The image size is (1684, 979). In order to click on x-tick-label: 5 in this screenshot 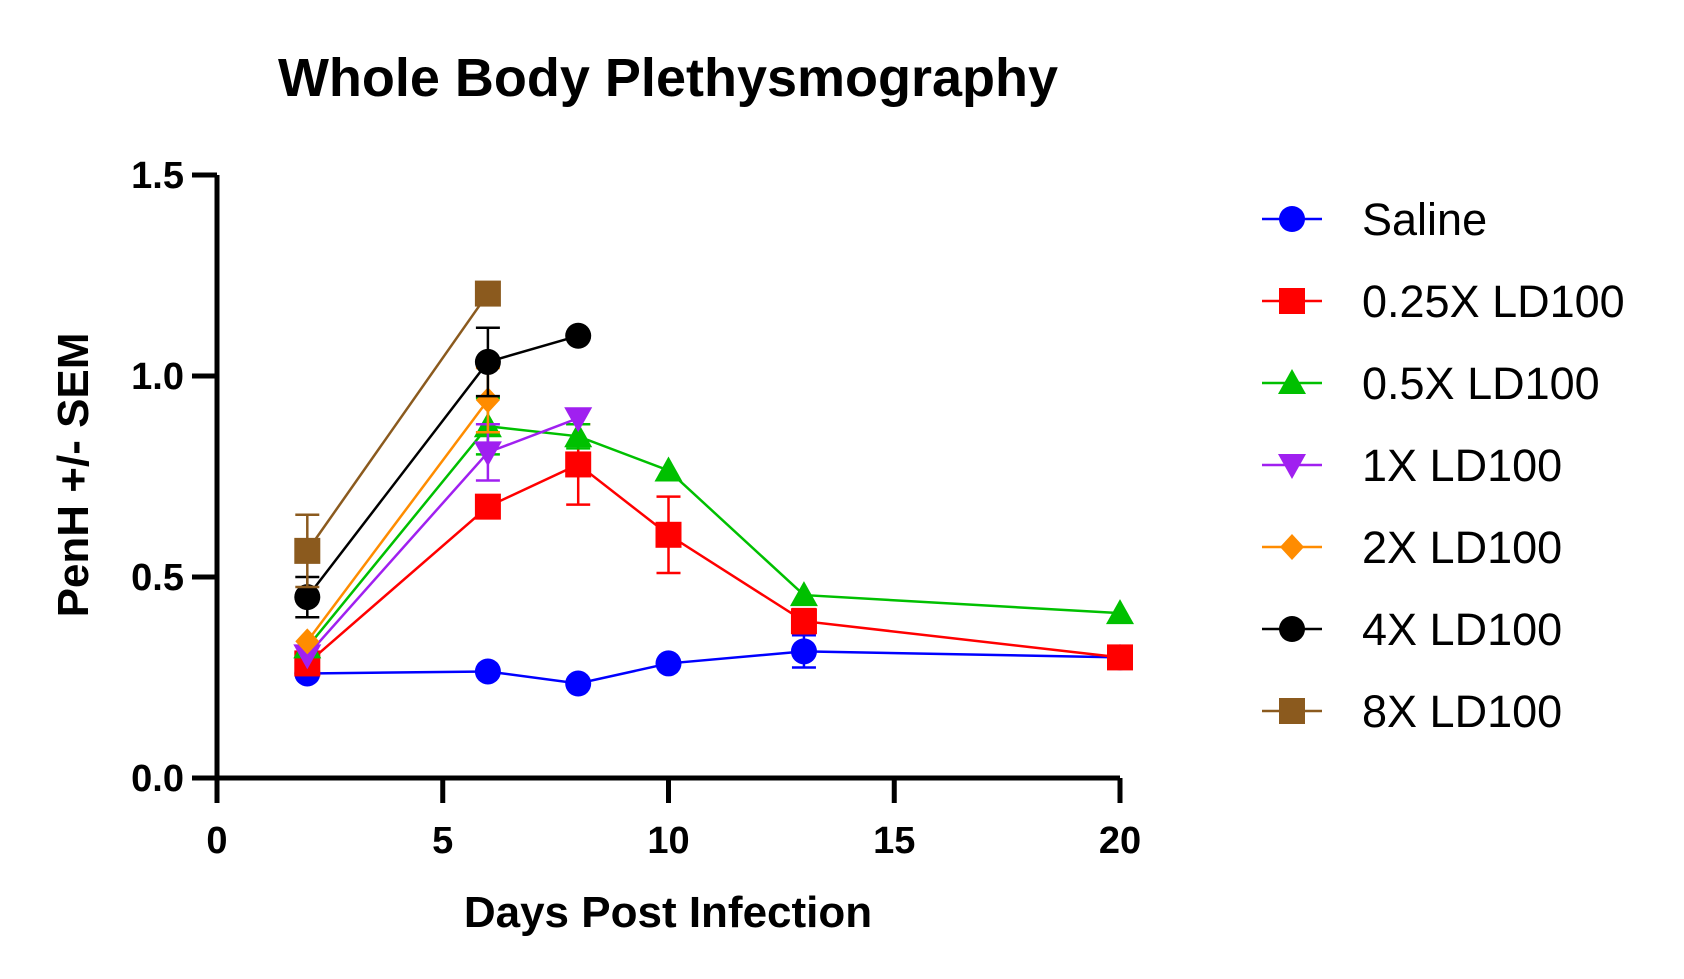, I will do `click(442, 841)`.